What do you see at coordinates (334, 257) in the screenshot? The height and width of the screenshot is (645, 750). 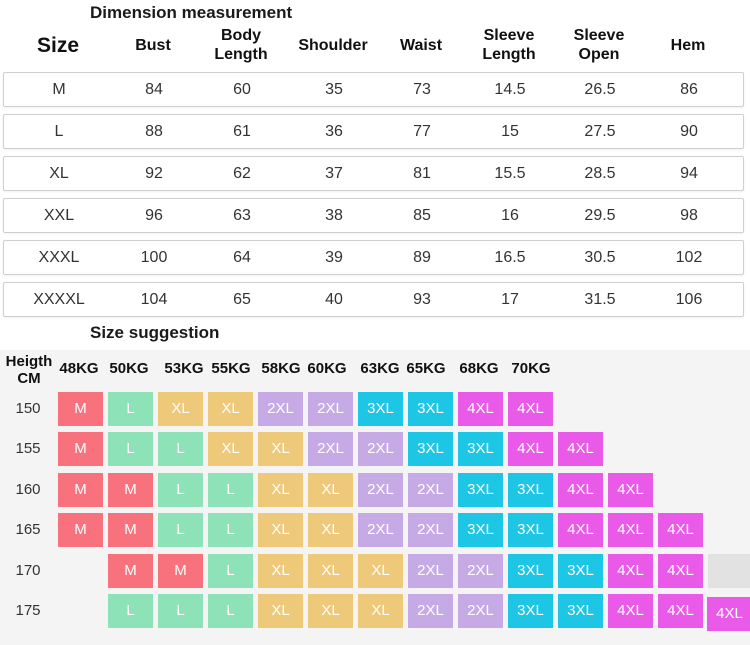 I see `table-cell: 39` at bounding box center [334, 257].